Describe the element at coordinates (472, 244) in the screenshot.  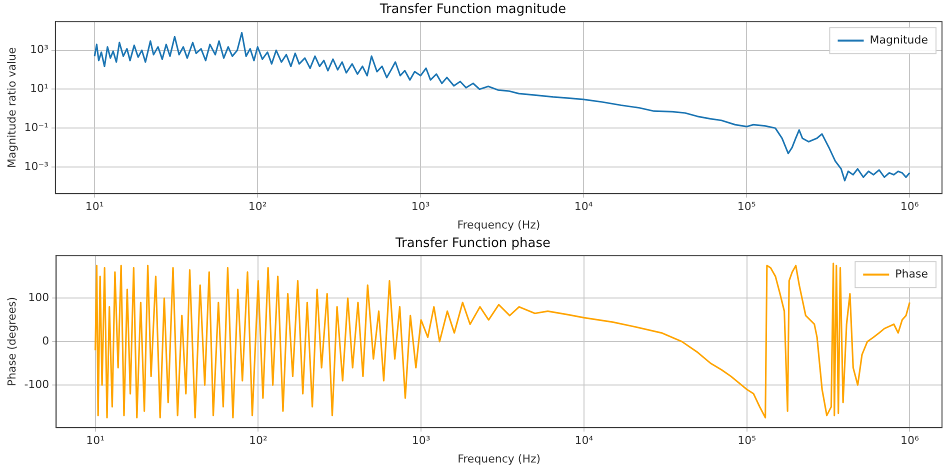
I see `chart-title: Transfer Function phase` at that location.